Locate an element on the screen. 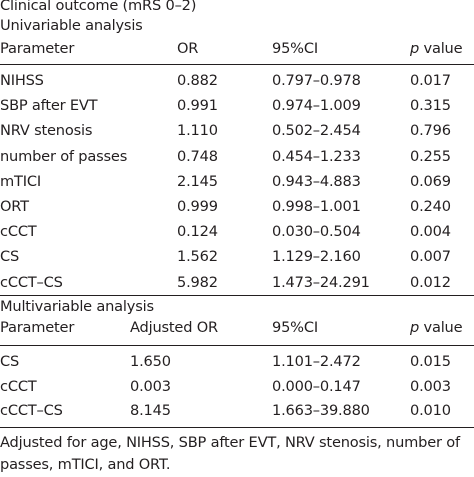 The height and width of the screenshot is (477, 474). cell-p-value: 0.015 is located at coordinates (430, 361).